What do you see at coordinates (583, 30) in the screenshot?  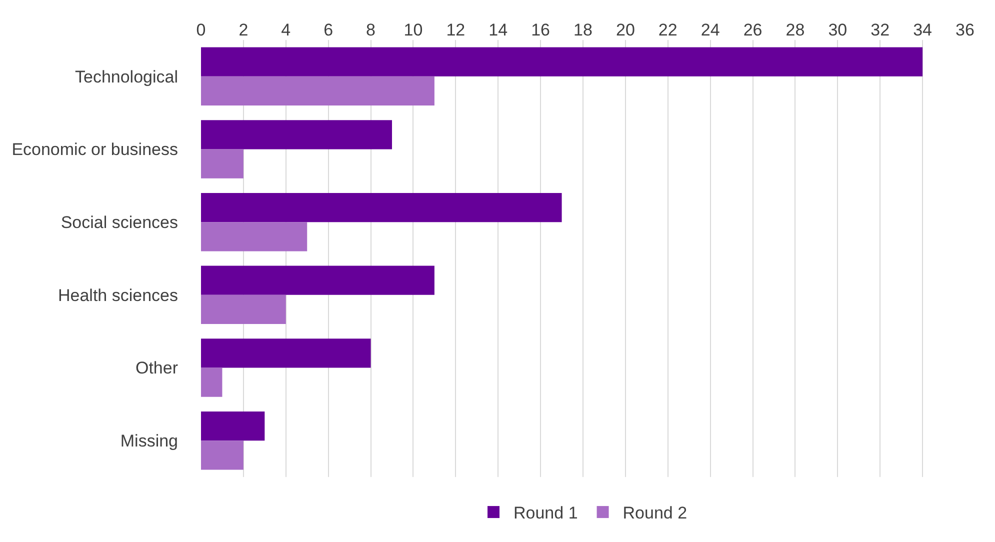 I see `x-tick-label: 18` at bounding box center [583, 30].